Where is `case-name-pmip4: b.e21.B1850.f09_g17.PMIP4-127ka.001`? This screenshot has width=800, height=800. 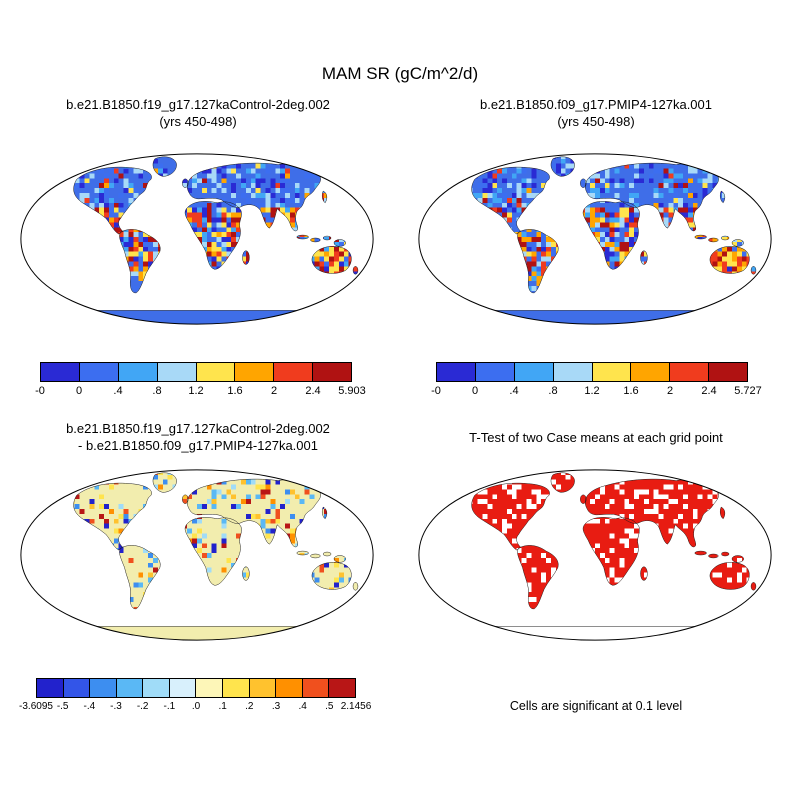
case-name-pmip4: b.e21.B1850.f09_g17.PMIP4-127ka.001 is located at coordinates (595, 104).